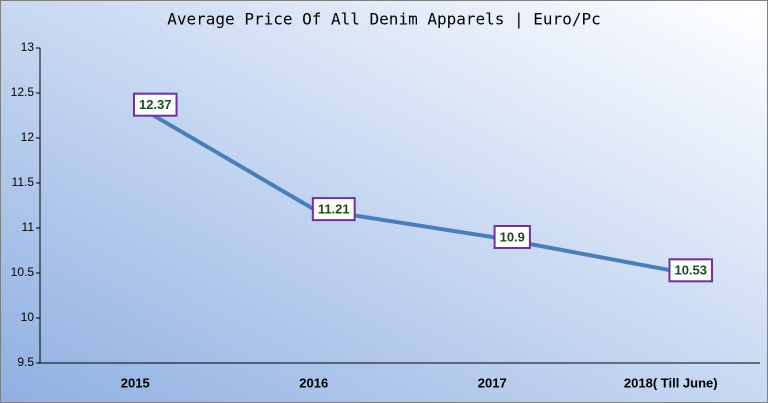  What do you see at coordinates (492, 382) in the screenshot?
I see `x-tick-label: 2017` at bounding box center [492, 382].